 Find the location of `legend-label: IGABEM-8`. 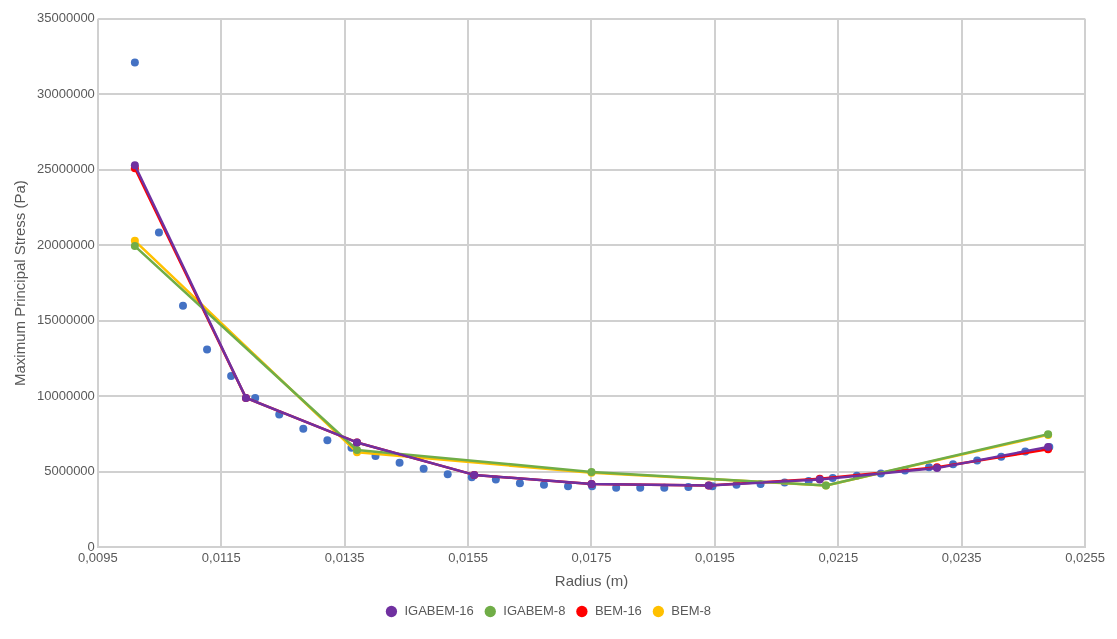

legend-label: IGABEM-8 is located at coordinates (534, 611).